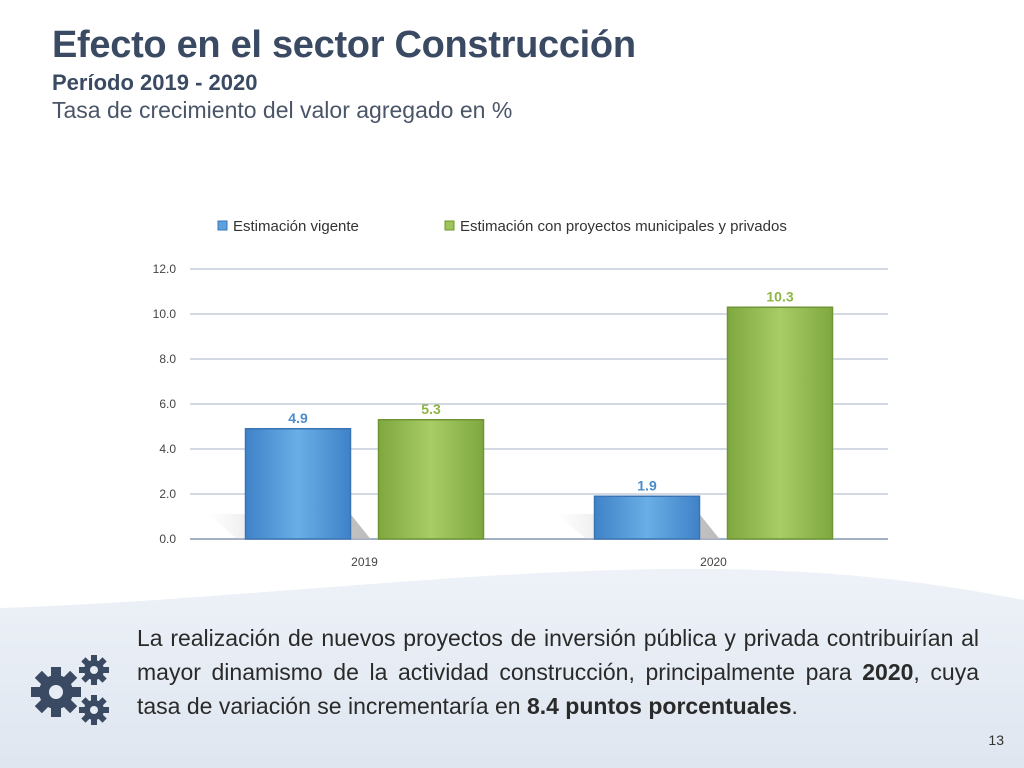  What do you see at coordinates (659, 706) in the screenshot?
I see `conclusion-increase: 8.4 puntos porcentuales` at bounding box center [659, 706].